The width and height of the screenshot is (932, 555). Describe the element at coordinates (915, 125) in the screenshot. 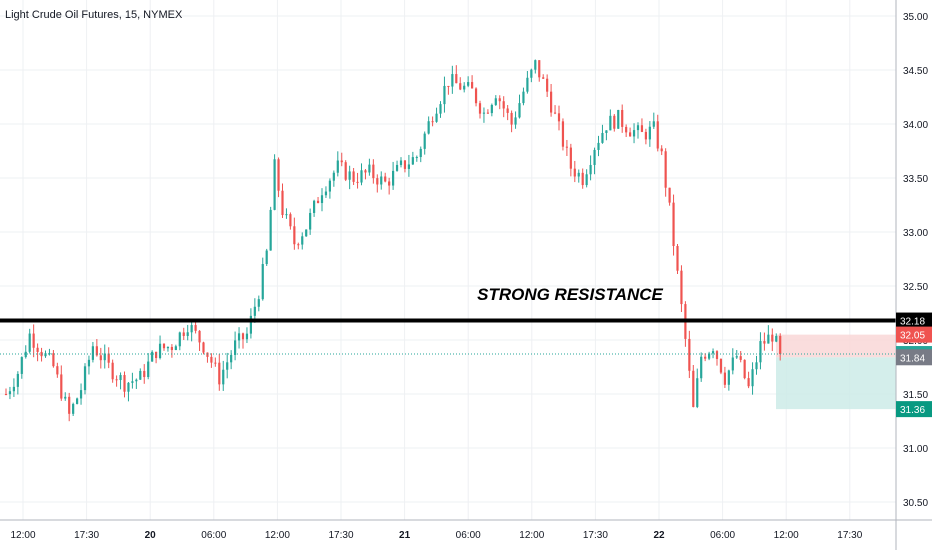

I see `y-tick-label: 34.00` at that location.